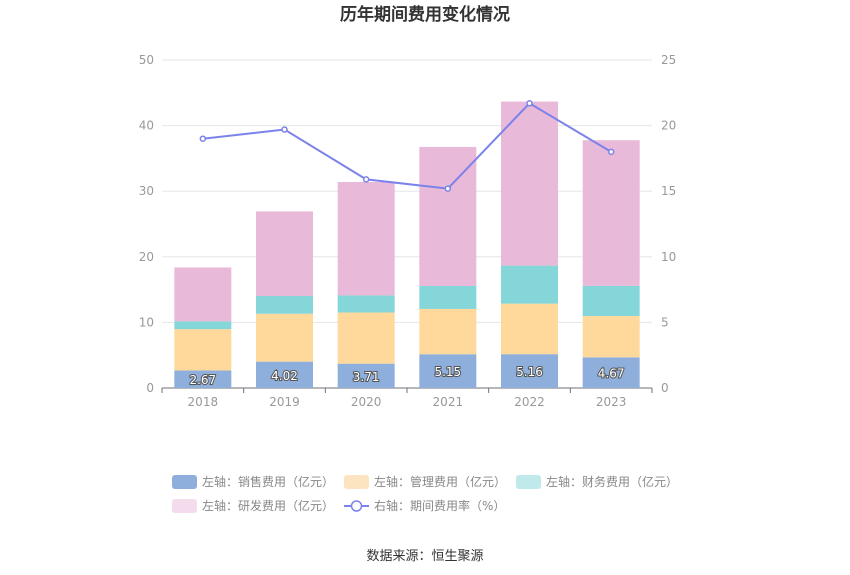  I want to click on bar-segment-s0-2019, so click(284, 374).